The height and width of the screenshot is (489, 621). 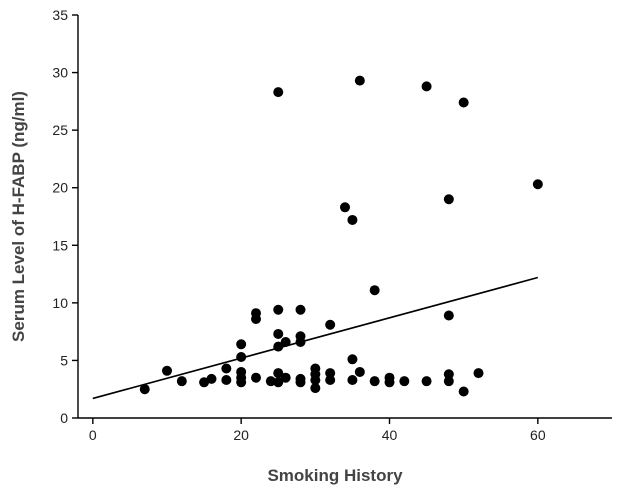 What do you see at coordinates (64, 360) in the screenshot?
I see `y-tick-label: 5` at bounding box center [64, 360].